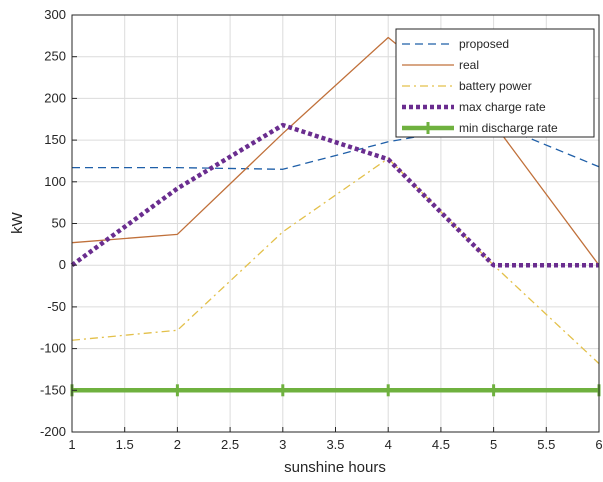 This screenshot has height=482, width=603. I want to click on legend-label-battery-power: battery power, so click(495, 86).